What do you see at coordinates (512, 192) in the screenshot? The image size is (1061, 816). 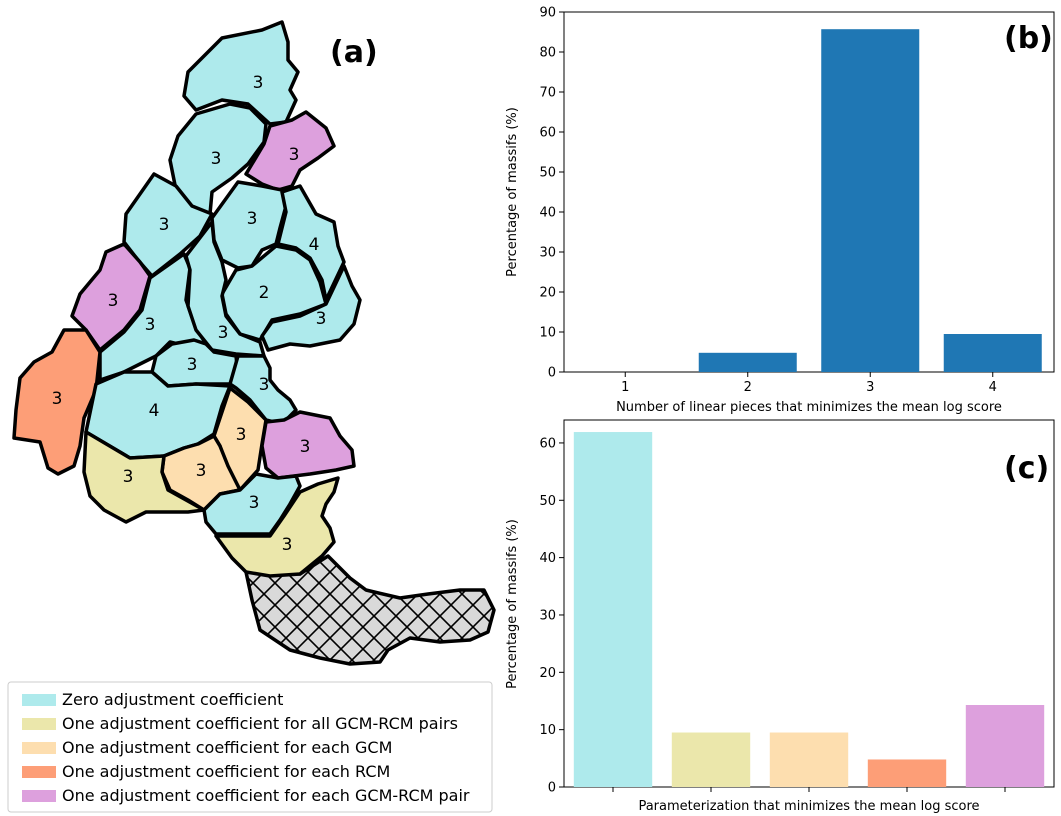 I see `chart-b-ylabel: Percentage of massifs (%)` at bounding box center [512, 192].